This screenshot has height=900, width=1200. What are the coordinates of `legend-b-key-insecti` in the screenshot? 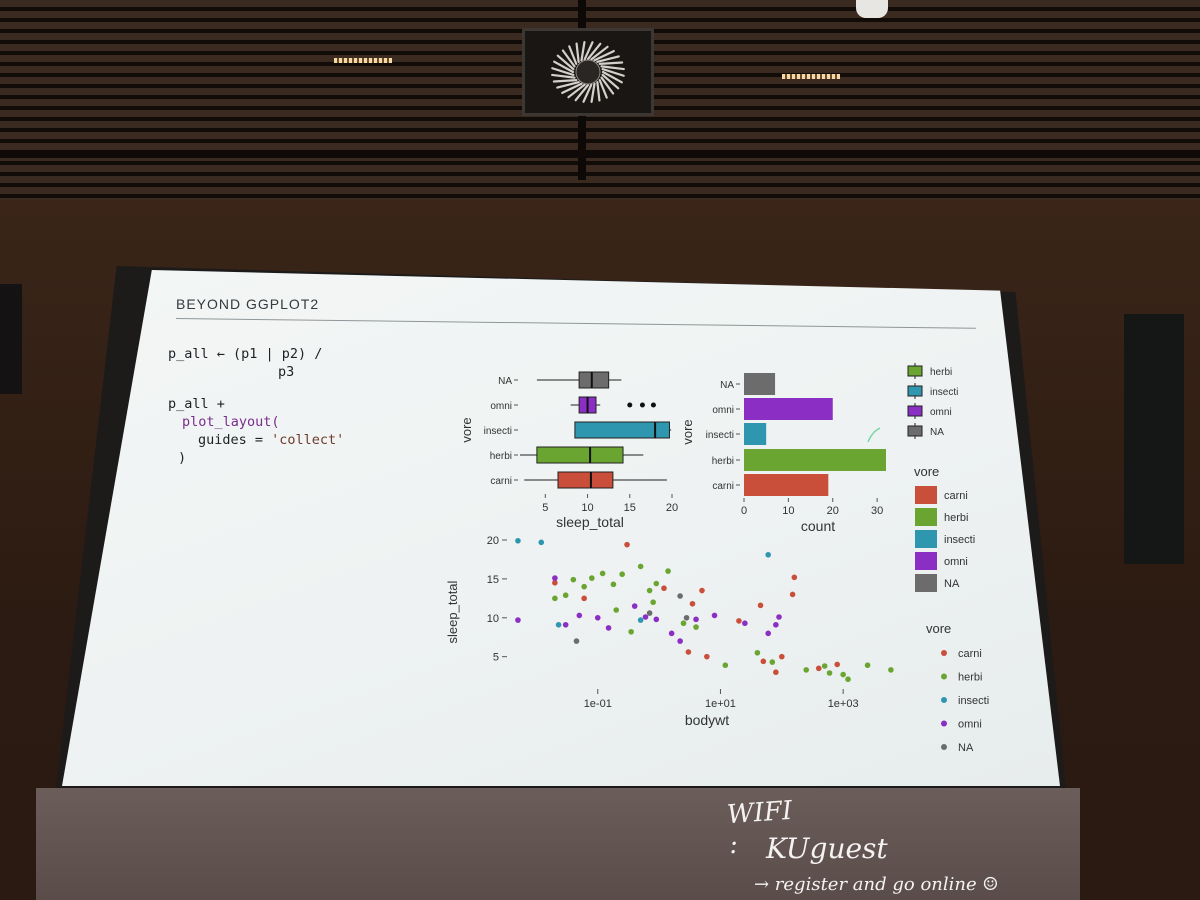 It's located at (926, 539).